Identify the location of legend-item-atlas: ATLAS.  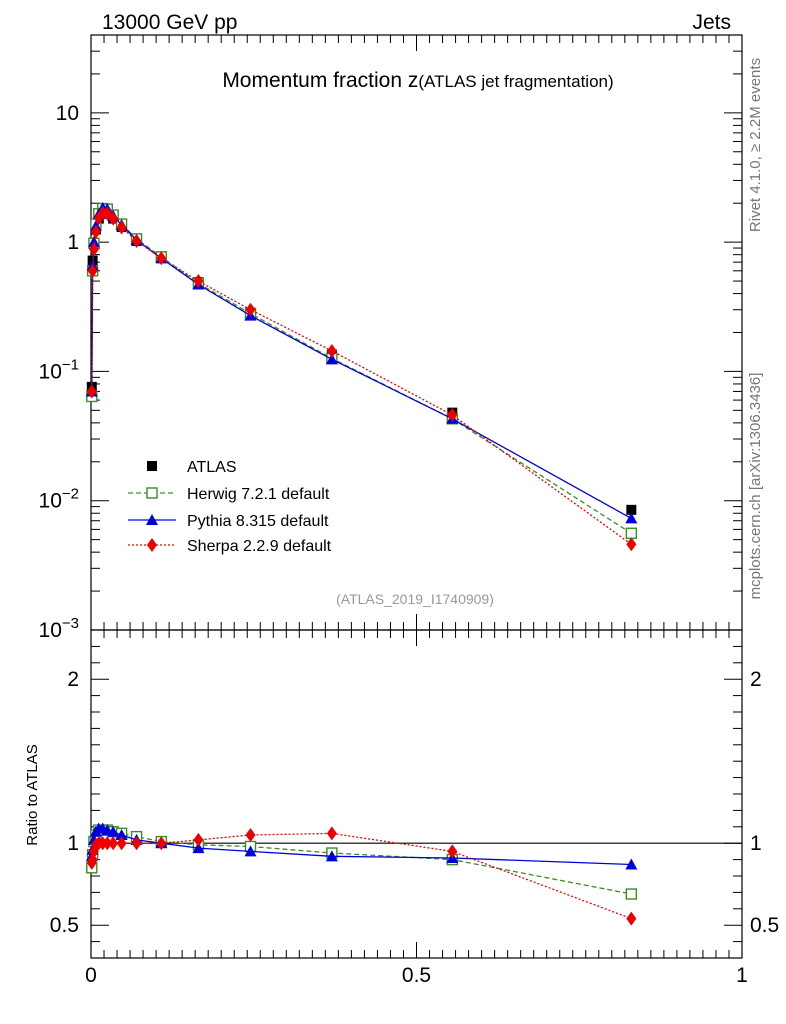
(192, 467).